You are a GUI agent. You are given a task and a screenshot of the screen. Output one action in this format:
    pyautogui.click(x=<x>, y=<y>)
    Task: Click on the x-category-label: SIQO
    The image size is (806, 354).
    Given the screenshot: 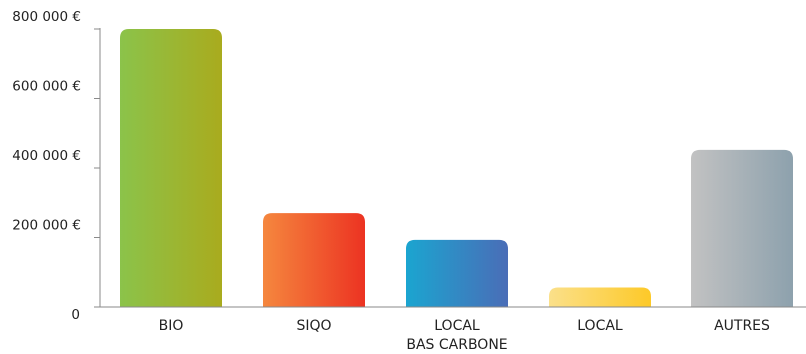 What is the action you would take?
    pyautogui.click(x=313, y=326)
    